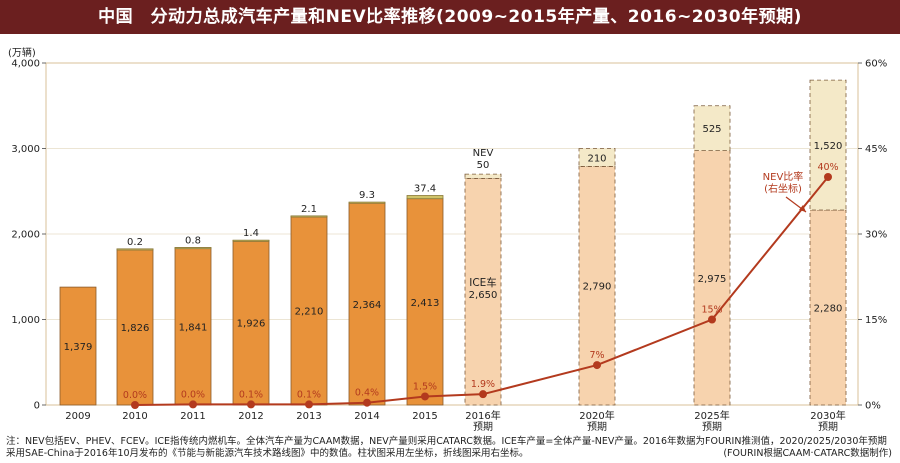 The image size is (900, 463). What do you see at coordinates (597, 287) in the screenshot?
I see `bar-ice-label: 2,790` at bounding box center [597, 287].